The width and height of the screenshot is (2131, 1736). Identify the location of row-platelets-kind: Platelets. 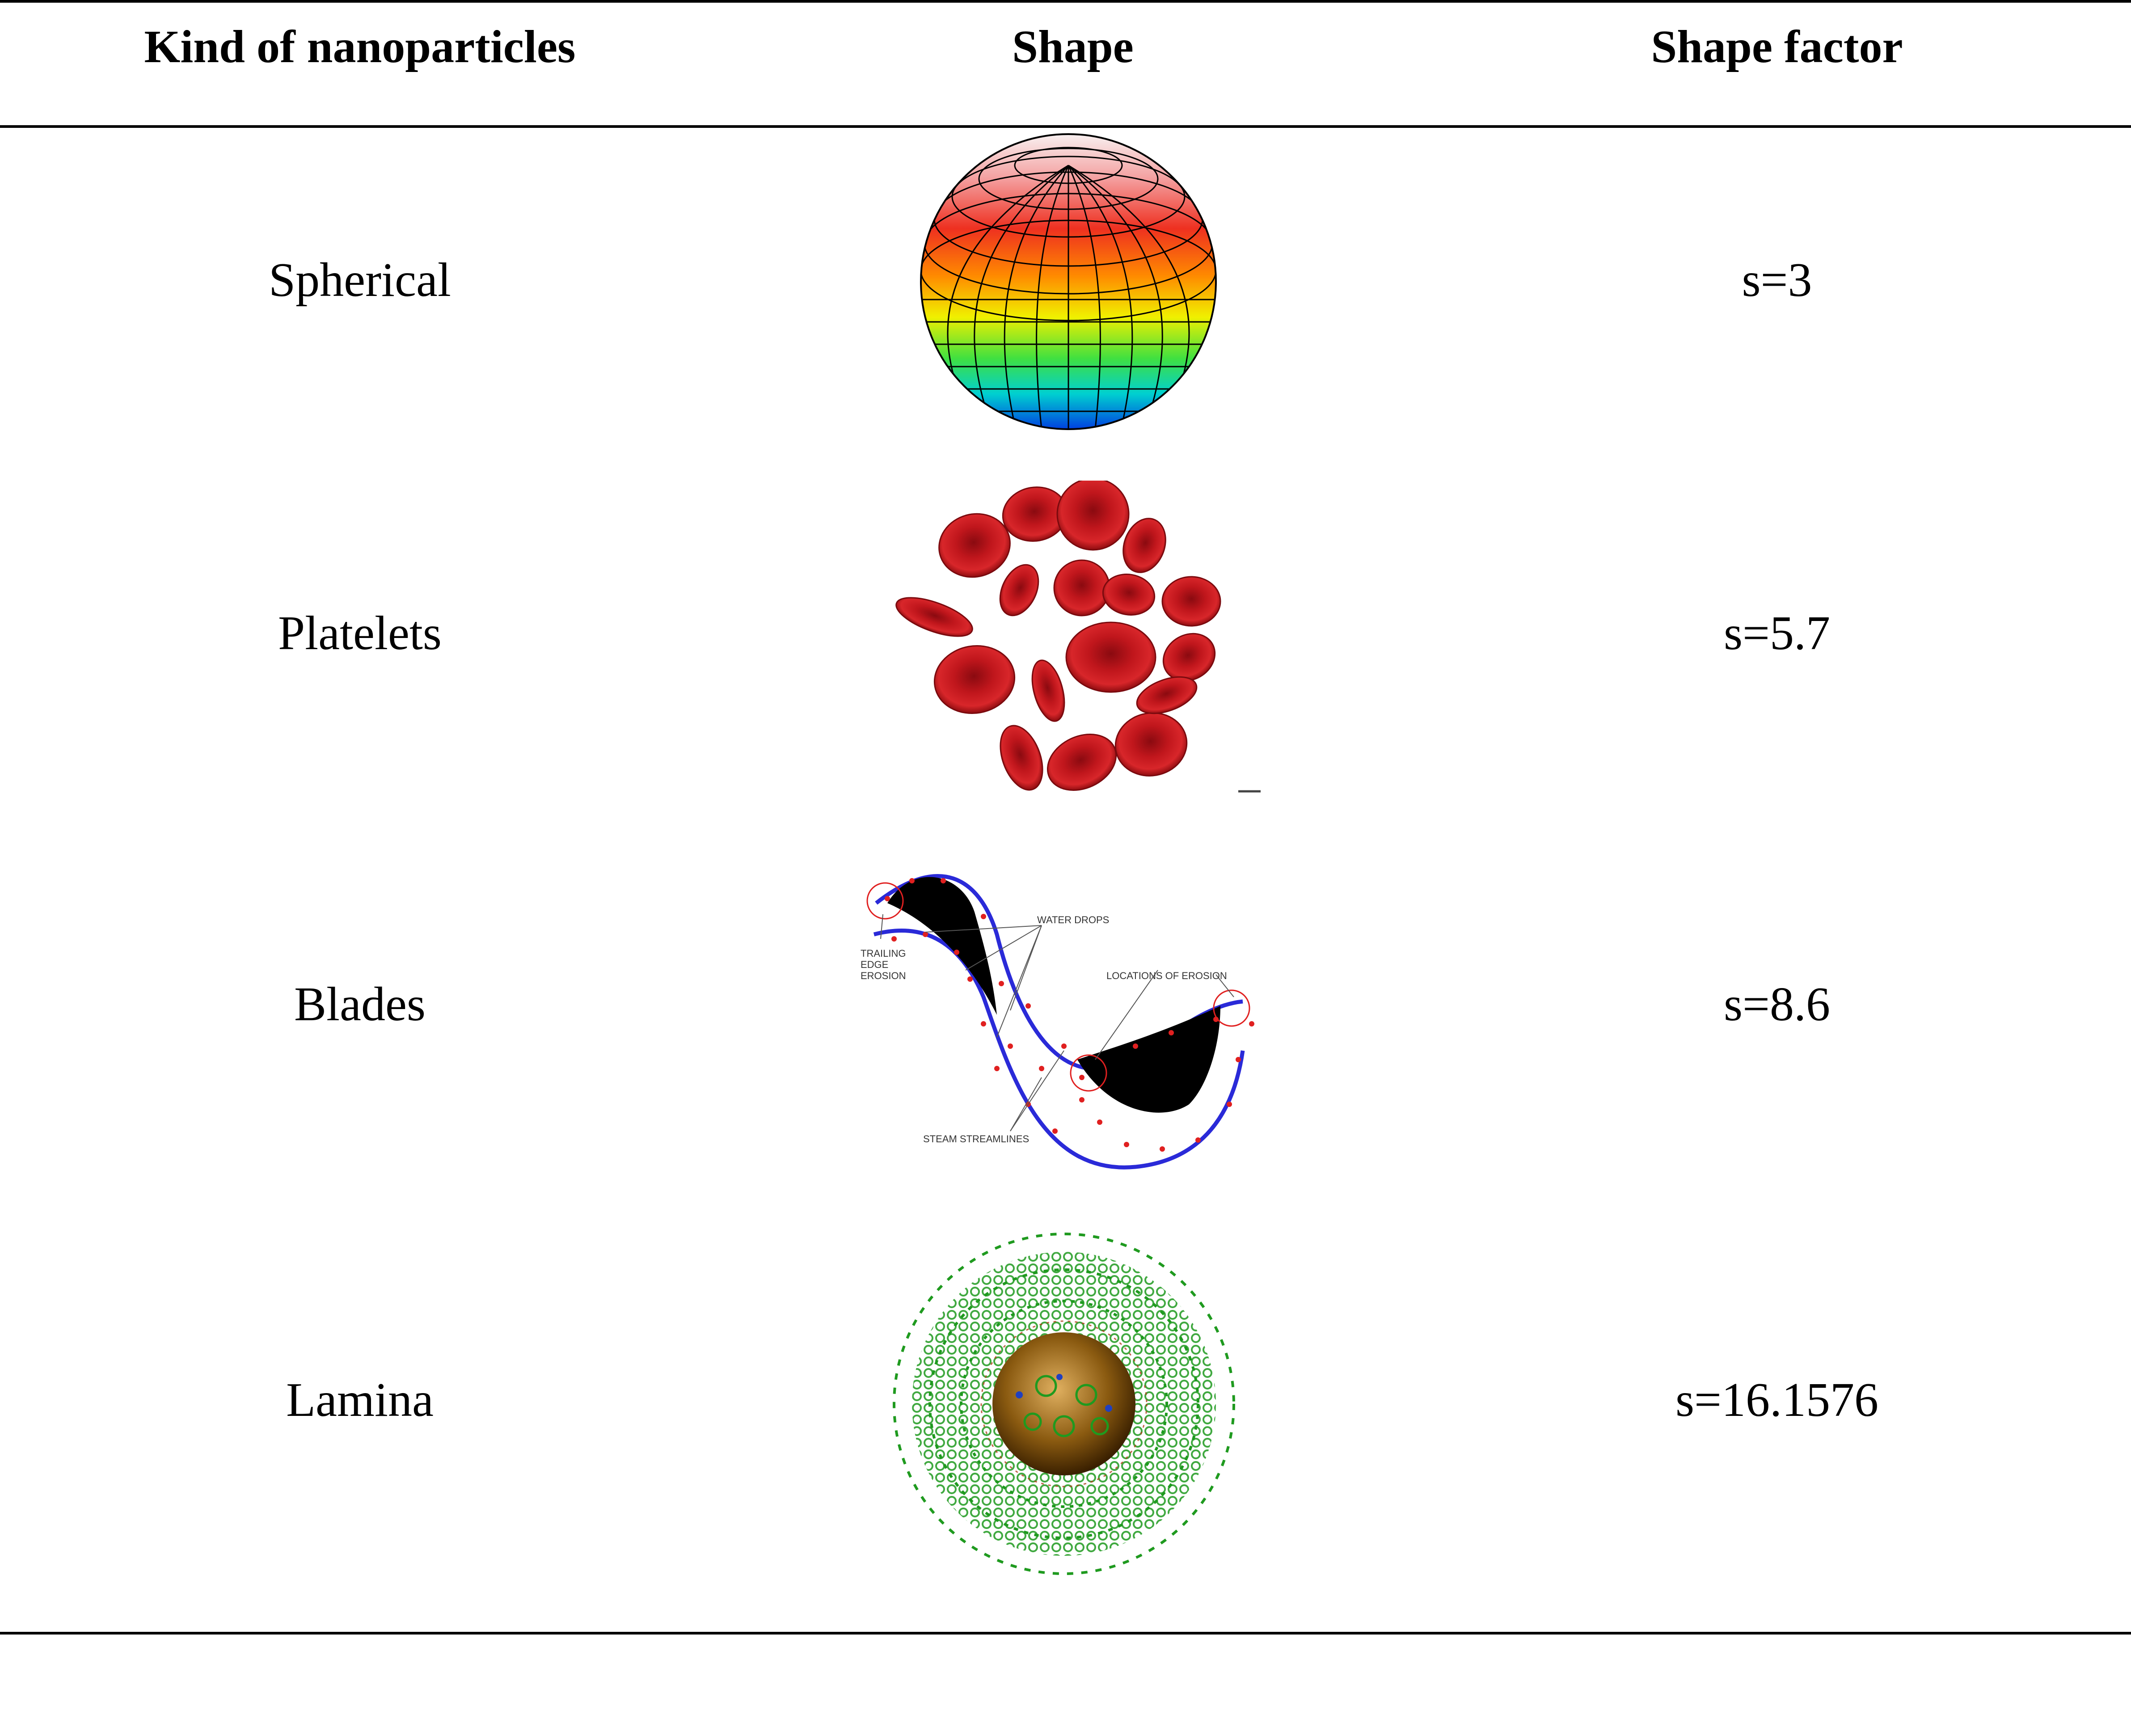
(360, 633).